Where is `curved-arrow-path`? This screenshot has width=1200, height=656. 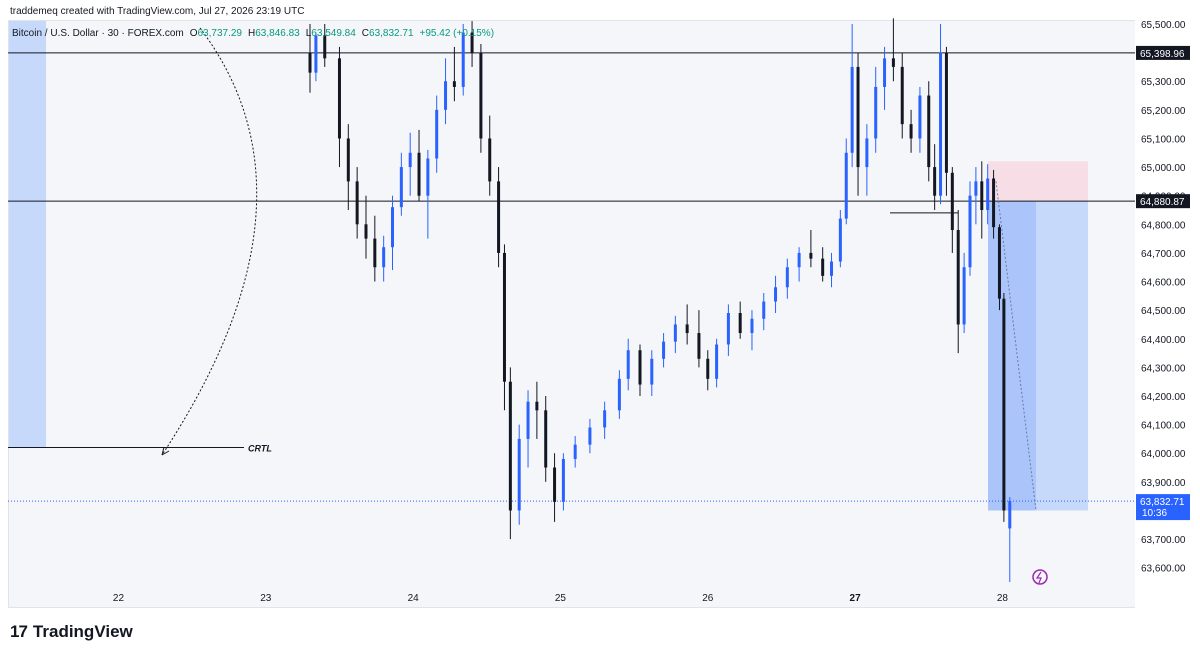
curved-arrow-path is located at coordinates (209, 241).